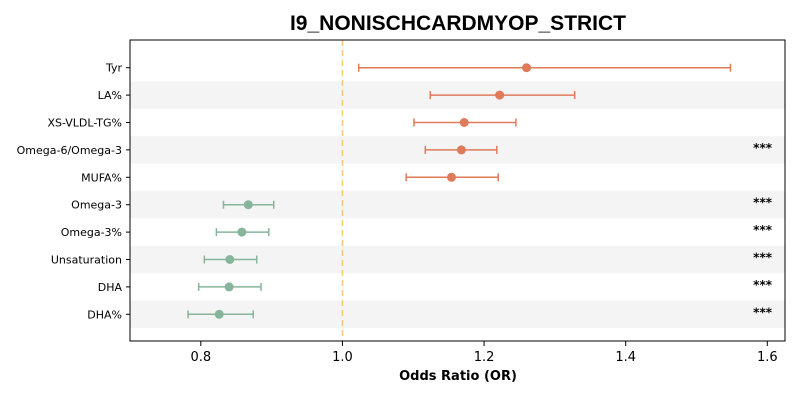  Describe the element at coordinates (86, 260) in the screenshot. I see `y-tick-label: Unsaturation` at that location.